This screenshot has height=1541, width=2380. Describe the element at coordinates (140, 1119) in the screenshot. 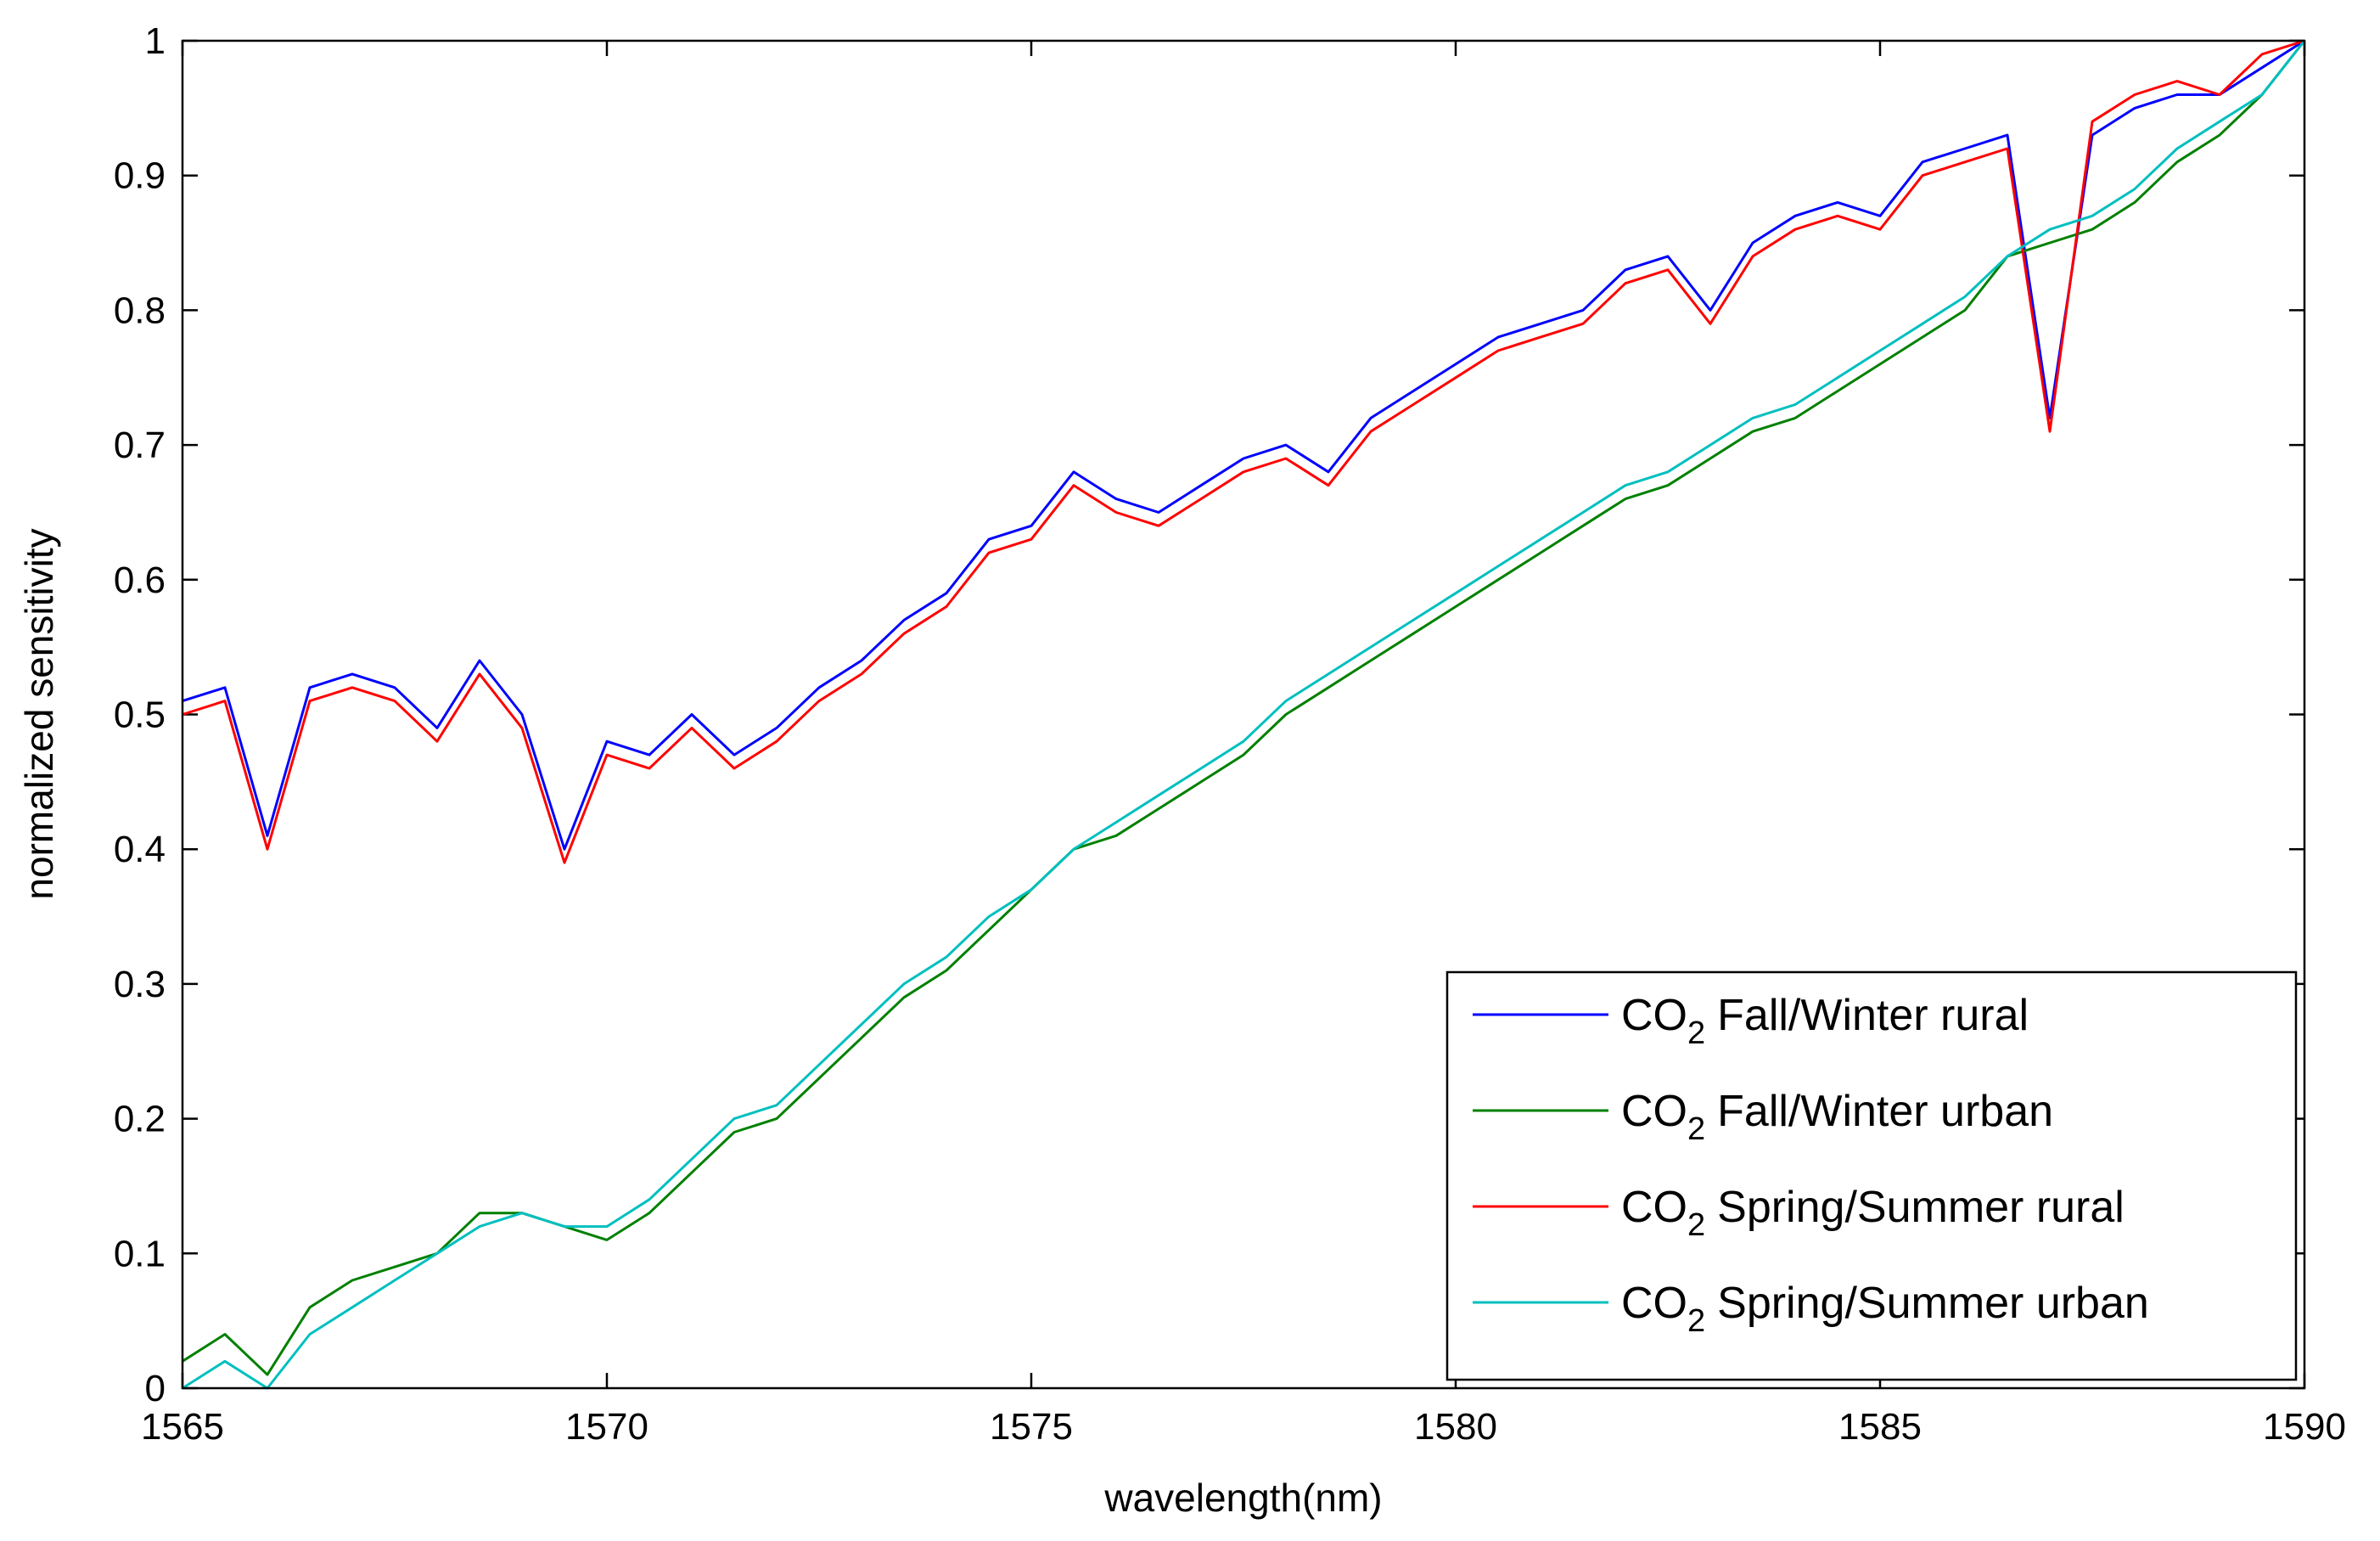

I see `y-tick-label: 0.2` at that location.